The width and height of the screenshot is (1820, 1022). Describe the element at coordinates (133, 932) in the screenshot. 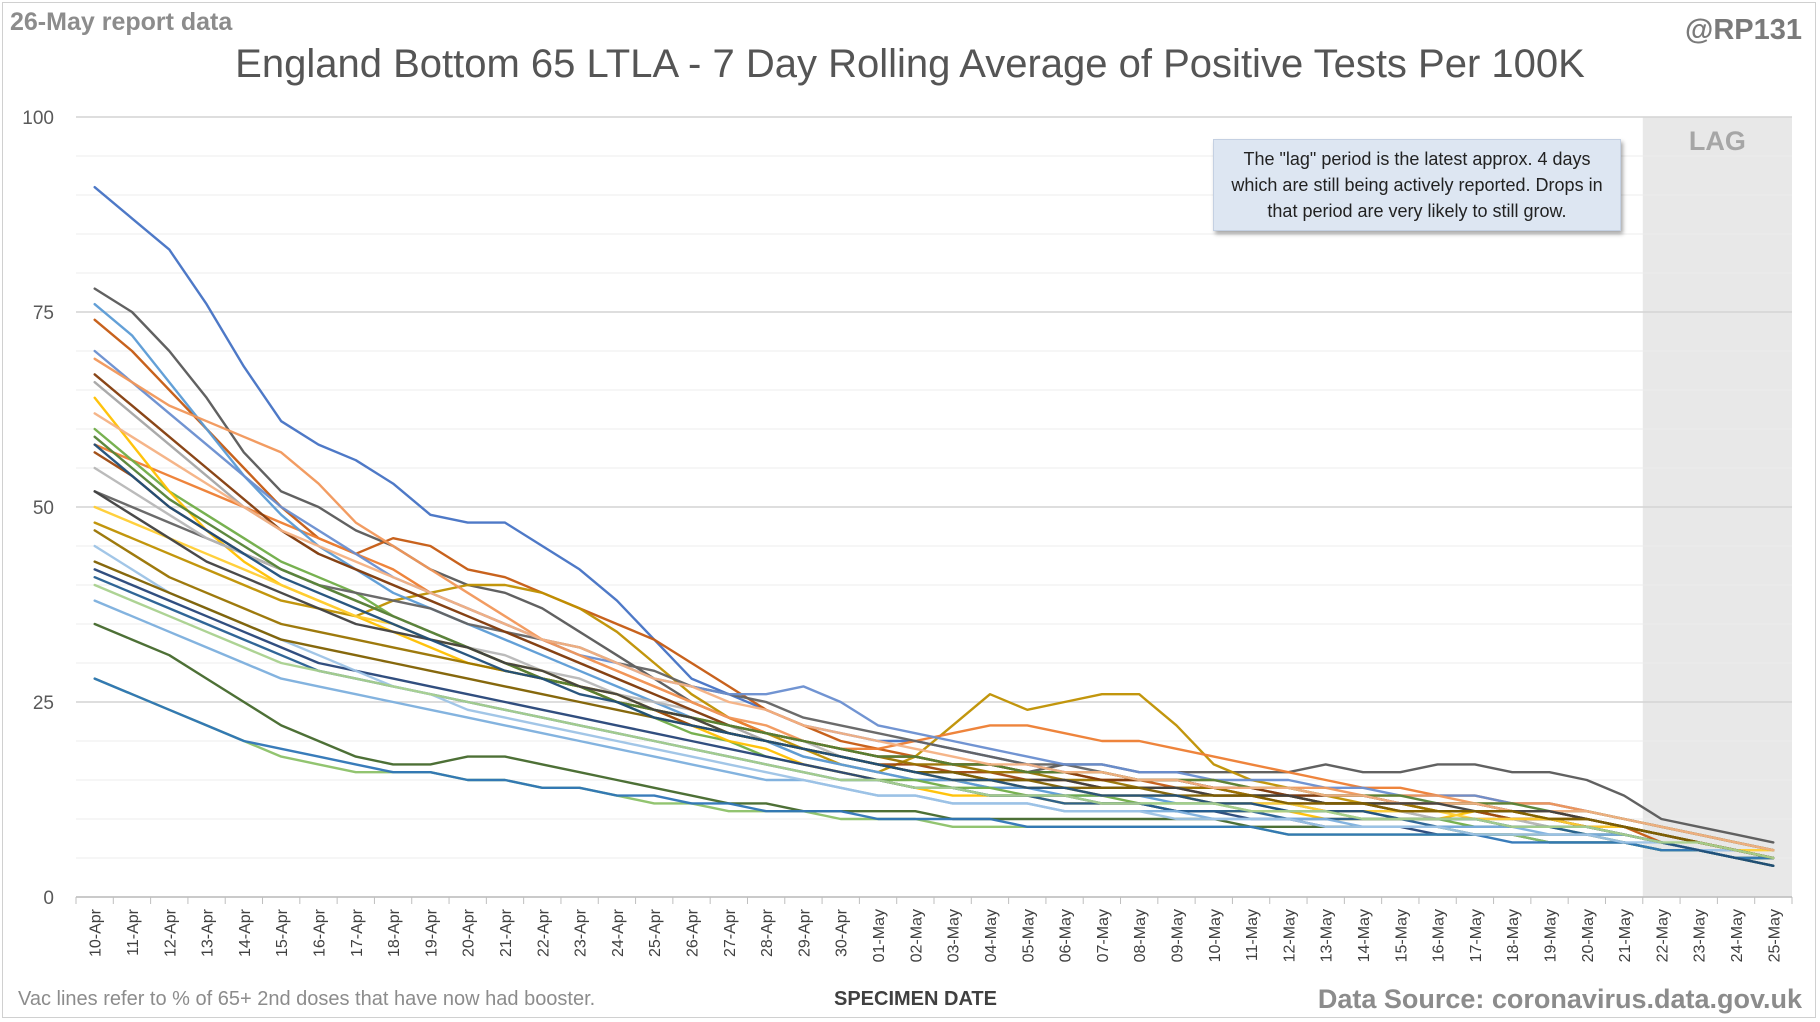

I see `x-tick-label: 11-Apr` at that location.